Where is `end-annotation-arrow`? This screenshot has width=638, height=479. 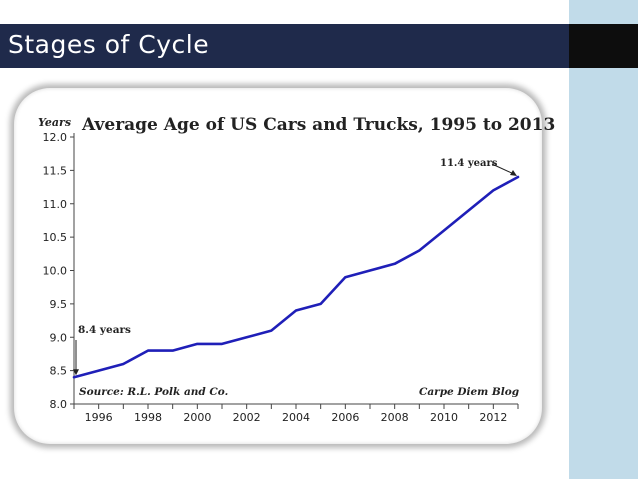 end-annotation-arrow is located at coordinates (503, 169).